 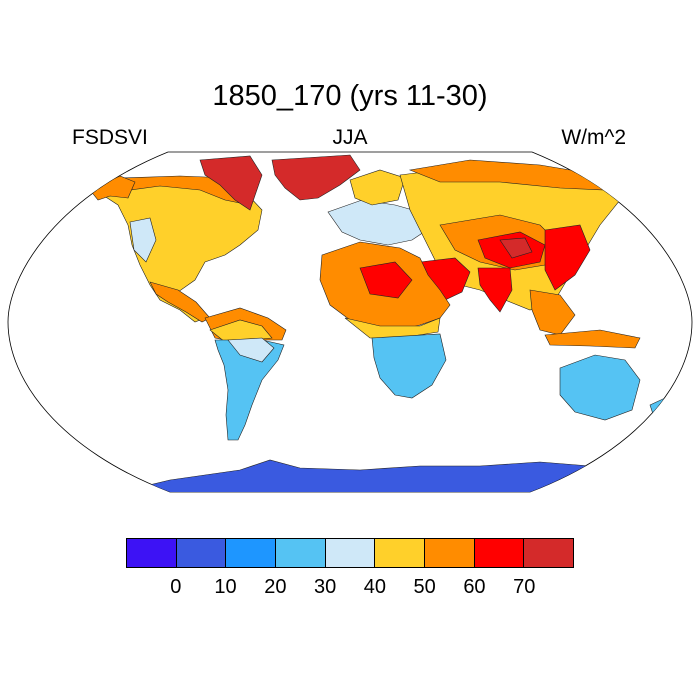 I want to click on land-mexico, so click(x=180, y=302).